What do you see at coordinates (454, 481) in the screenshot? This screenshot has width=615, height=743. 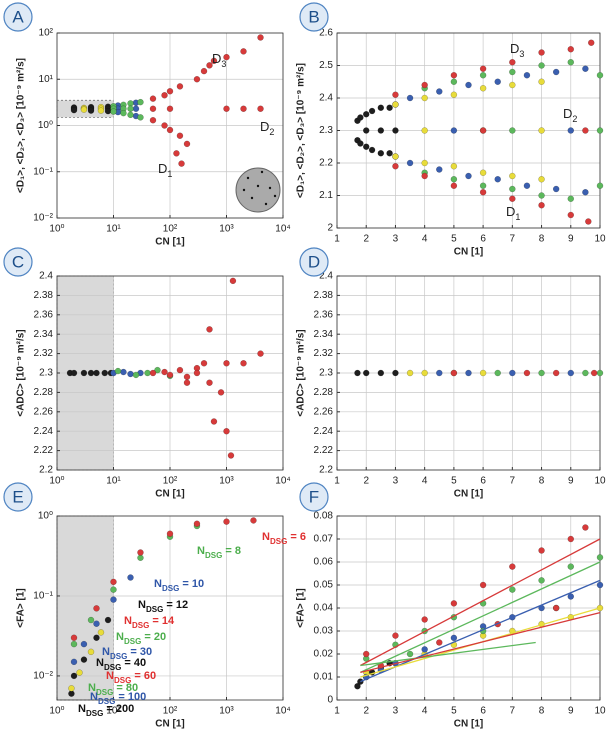 I see `x-tick-label: 5` at bounding box center [454, 481].